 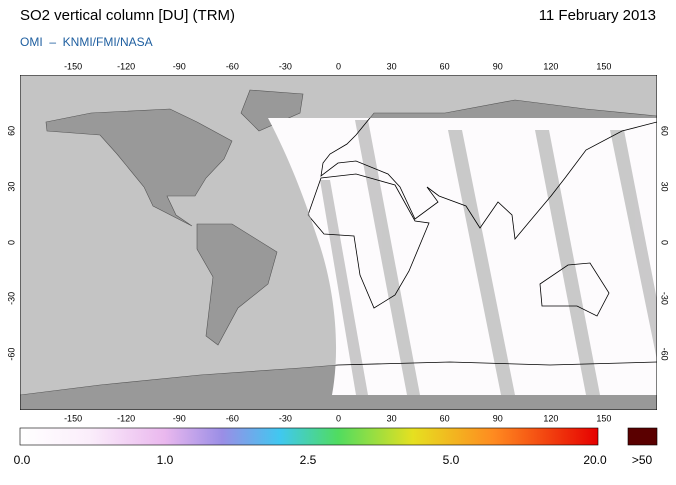 What do you see at coordinates (665, 354) in the screenshot?
I see `lat-label-right: -60` at bounding box center [665, 354].